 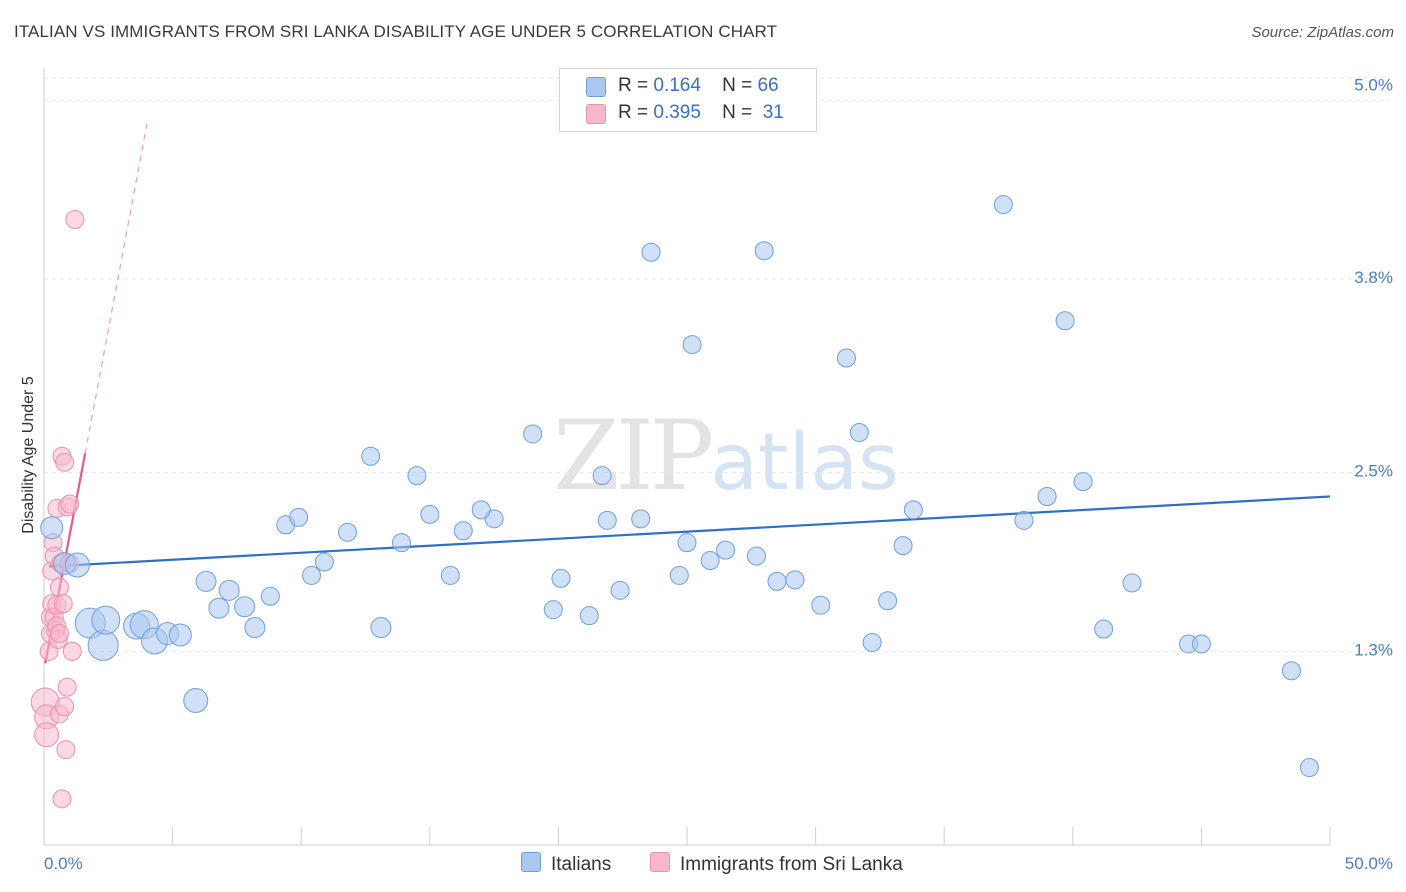 I want to click on source-label: Source: ZipAtlas.com, so click(x=1322, y=32).